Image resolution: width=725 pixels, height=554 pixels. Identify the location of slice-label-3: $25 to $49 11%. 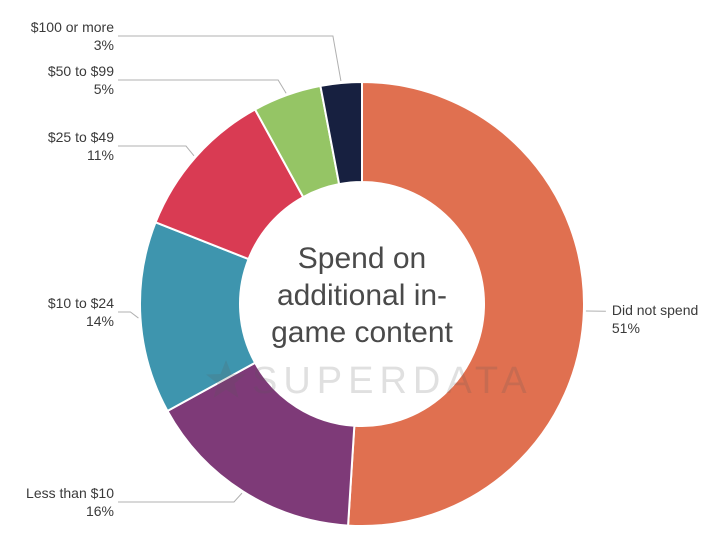
(81, 146).